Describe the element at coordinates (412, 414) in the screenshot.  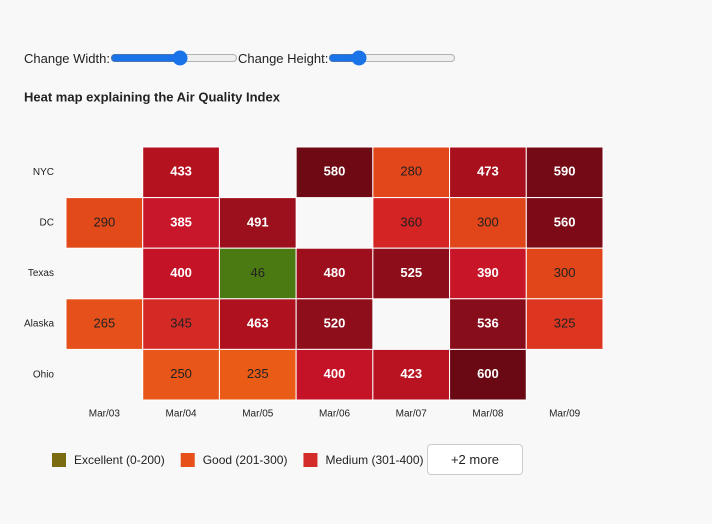
I see `x-tick-label: Mar/07` at that location.